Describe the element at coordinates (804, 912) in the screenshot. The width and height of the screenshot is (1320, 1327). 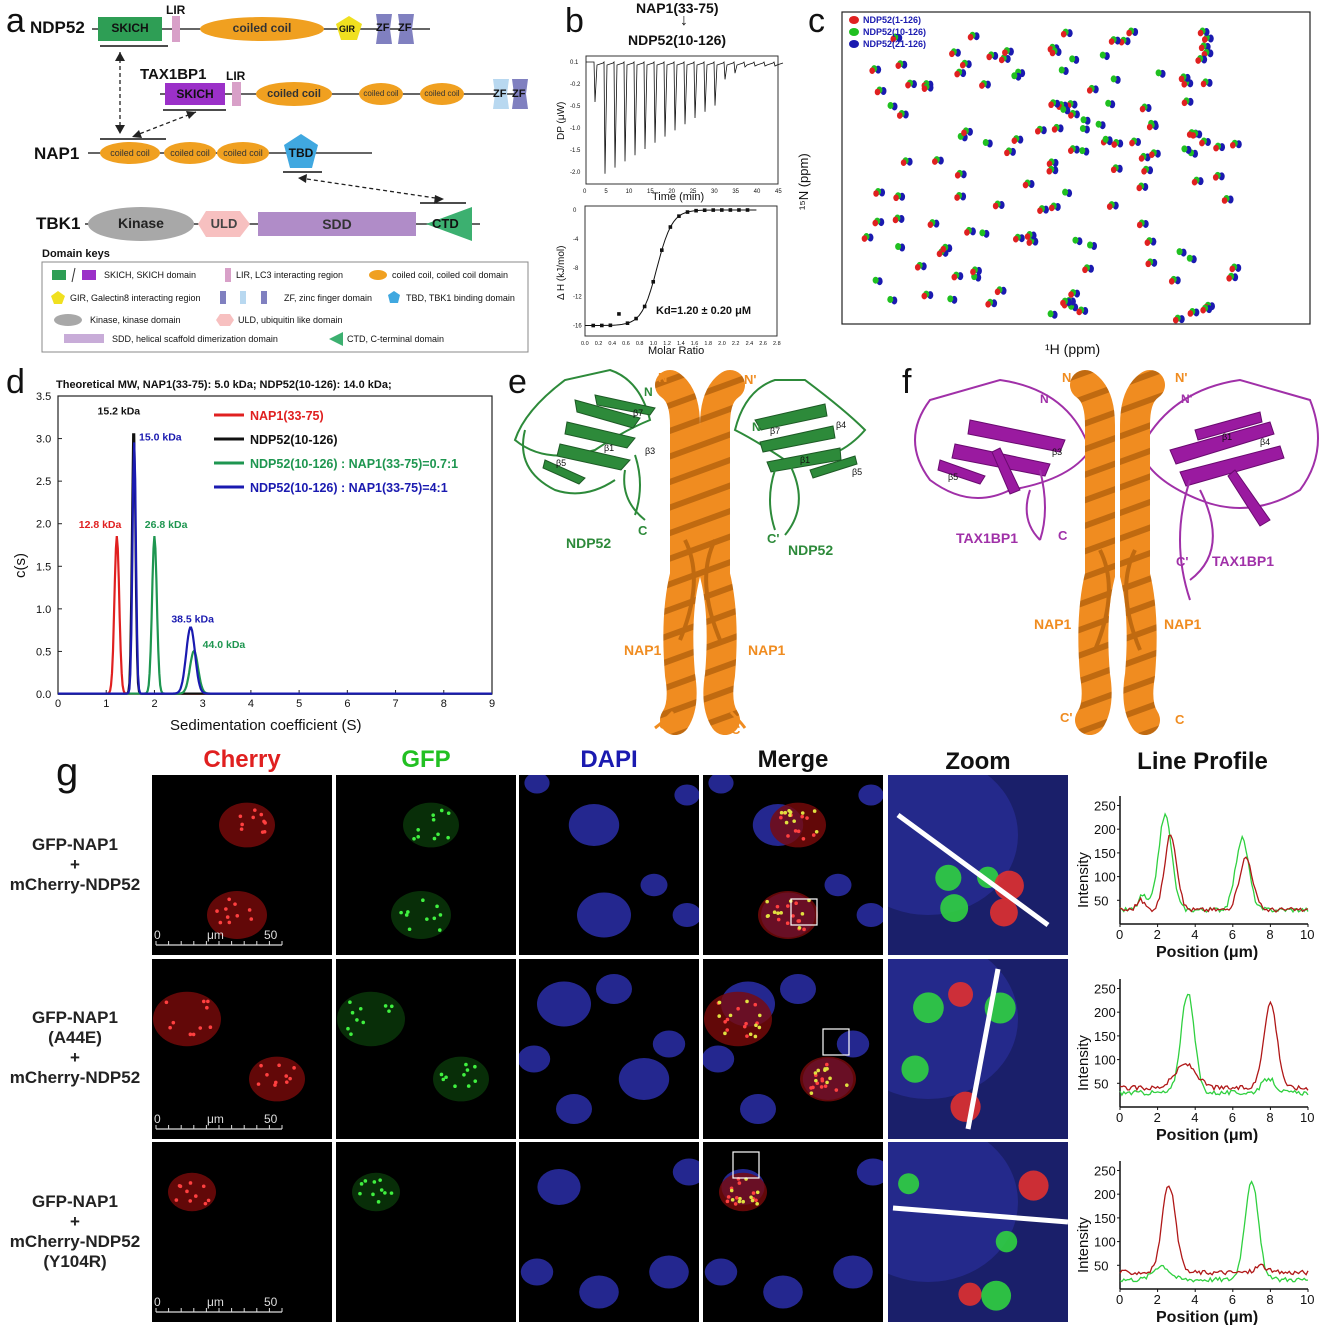
I see `merge-zoom-box` at that location.